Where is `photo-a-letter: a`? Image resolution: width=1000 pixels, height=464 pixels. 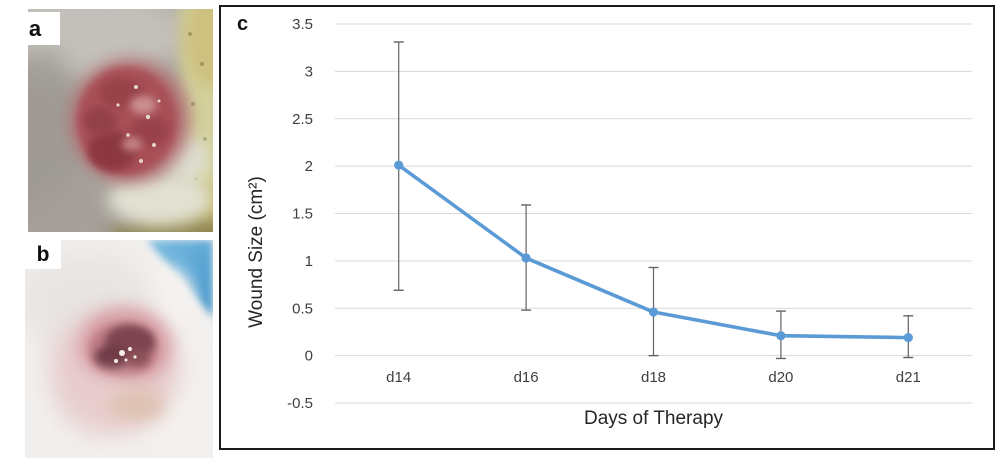
photo-a-letter: a is located at coordinates (35, 28).